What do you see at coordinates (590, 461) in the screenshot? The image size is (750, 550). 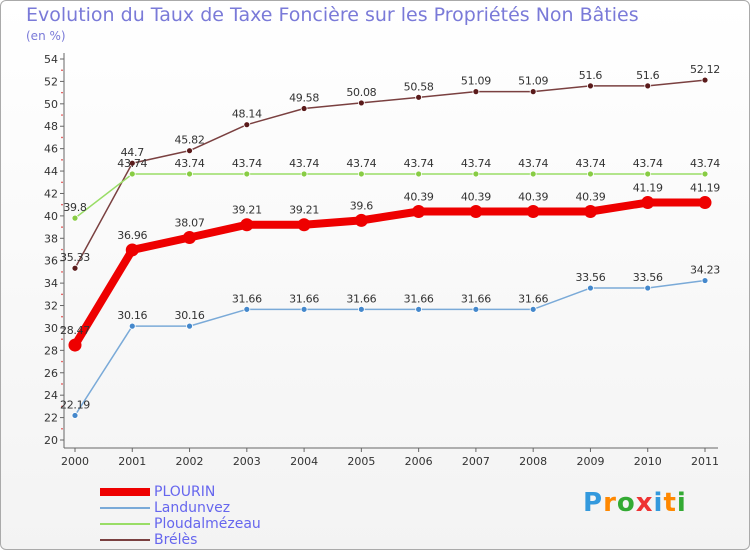 I see `x-tick-label: 2009` at bounding box center [590, 461].